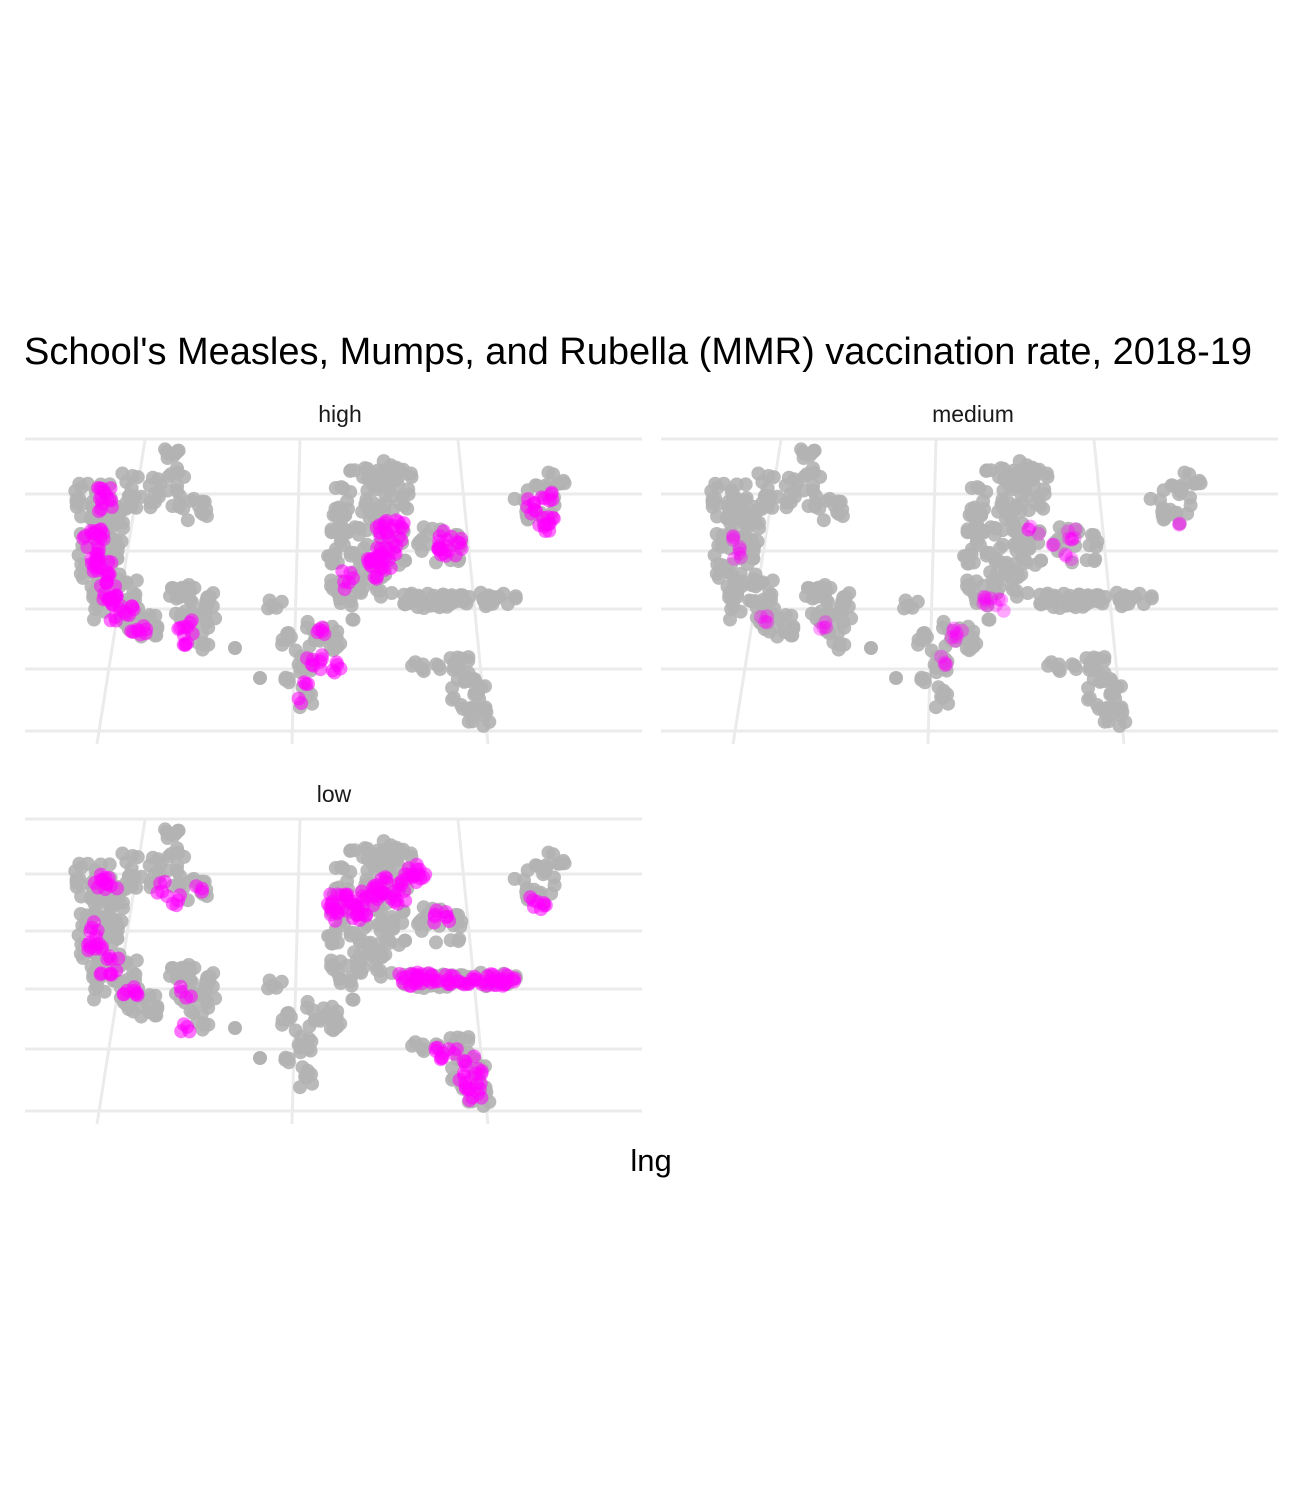  What do you see at coordinates (317, 982) in the screenshot?
I see `highlight-points-low` at bounding box center [317, 982].